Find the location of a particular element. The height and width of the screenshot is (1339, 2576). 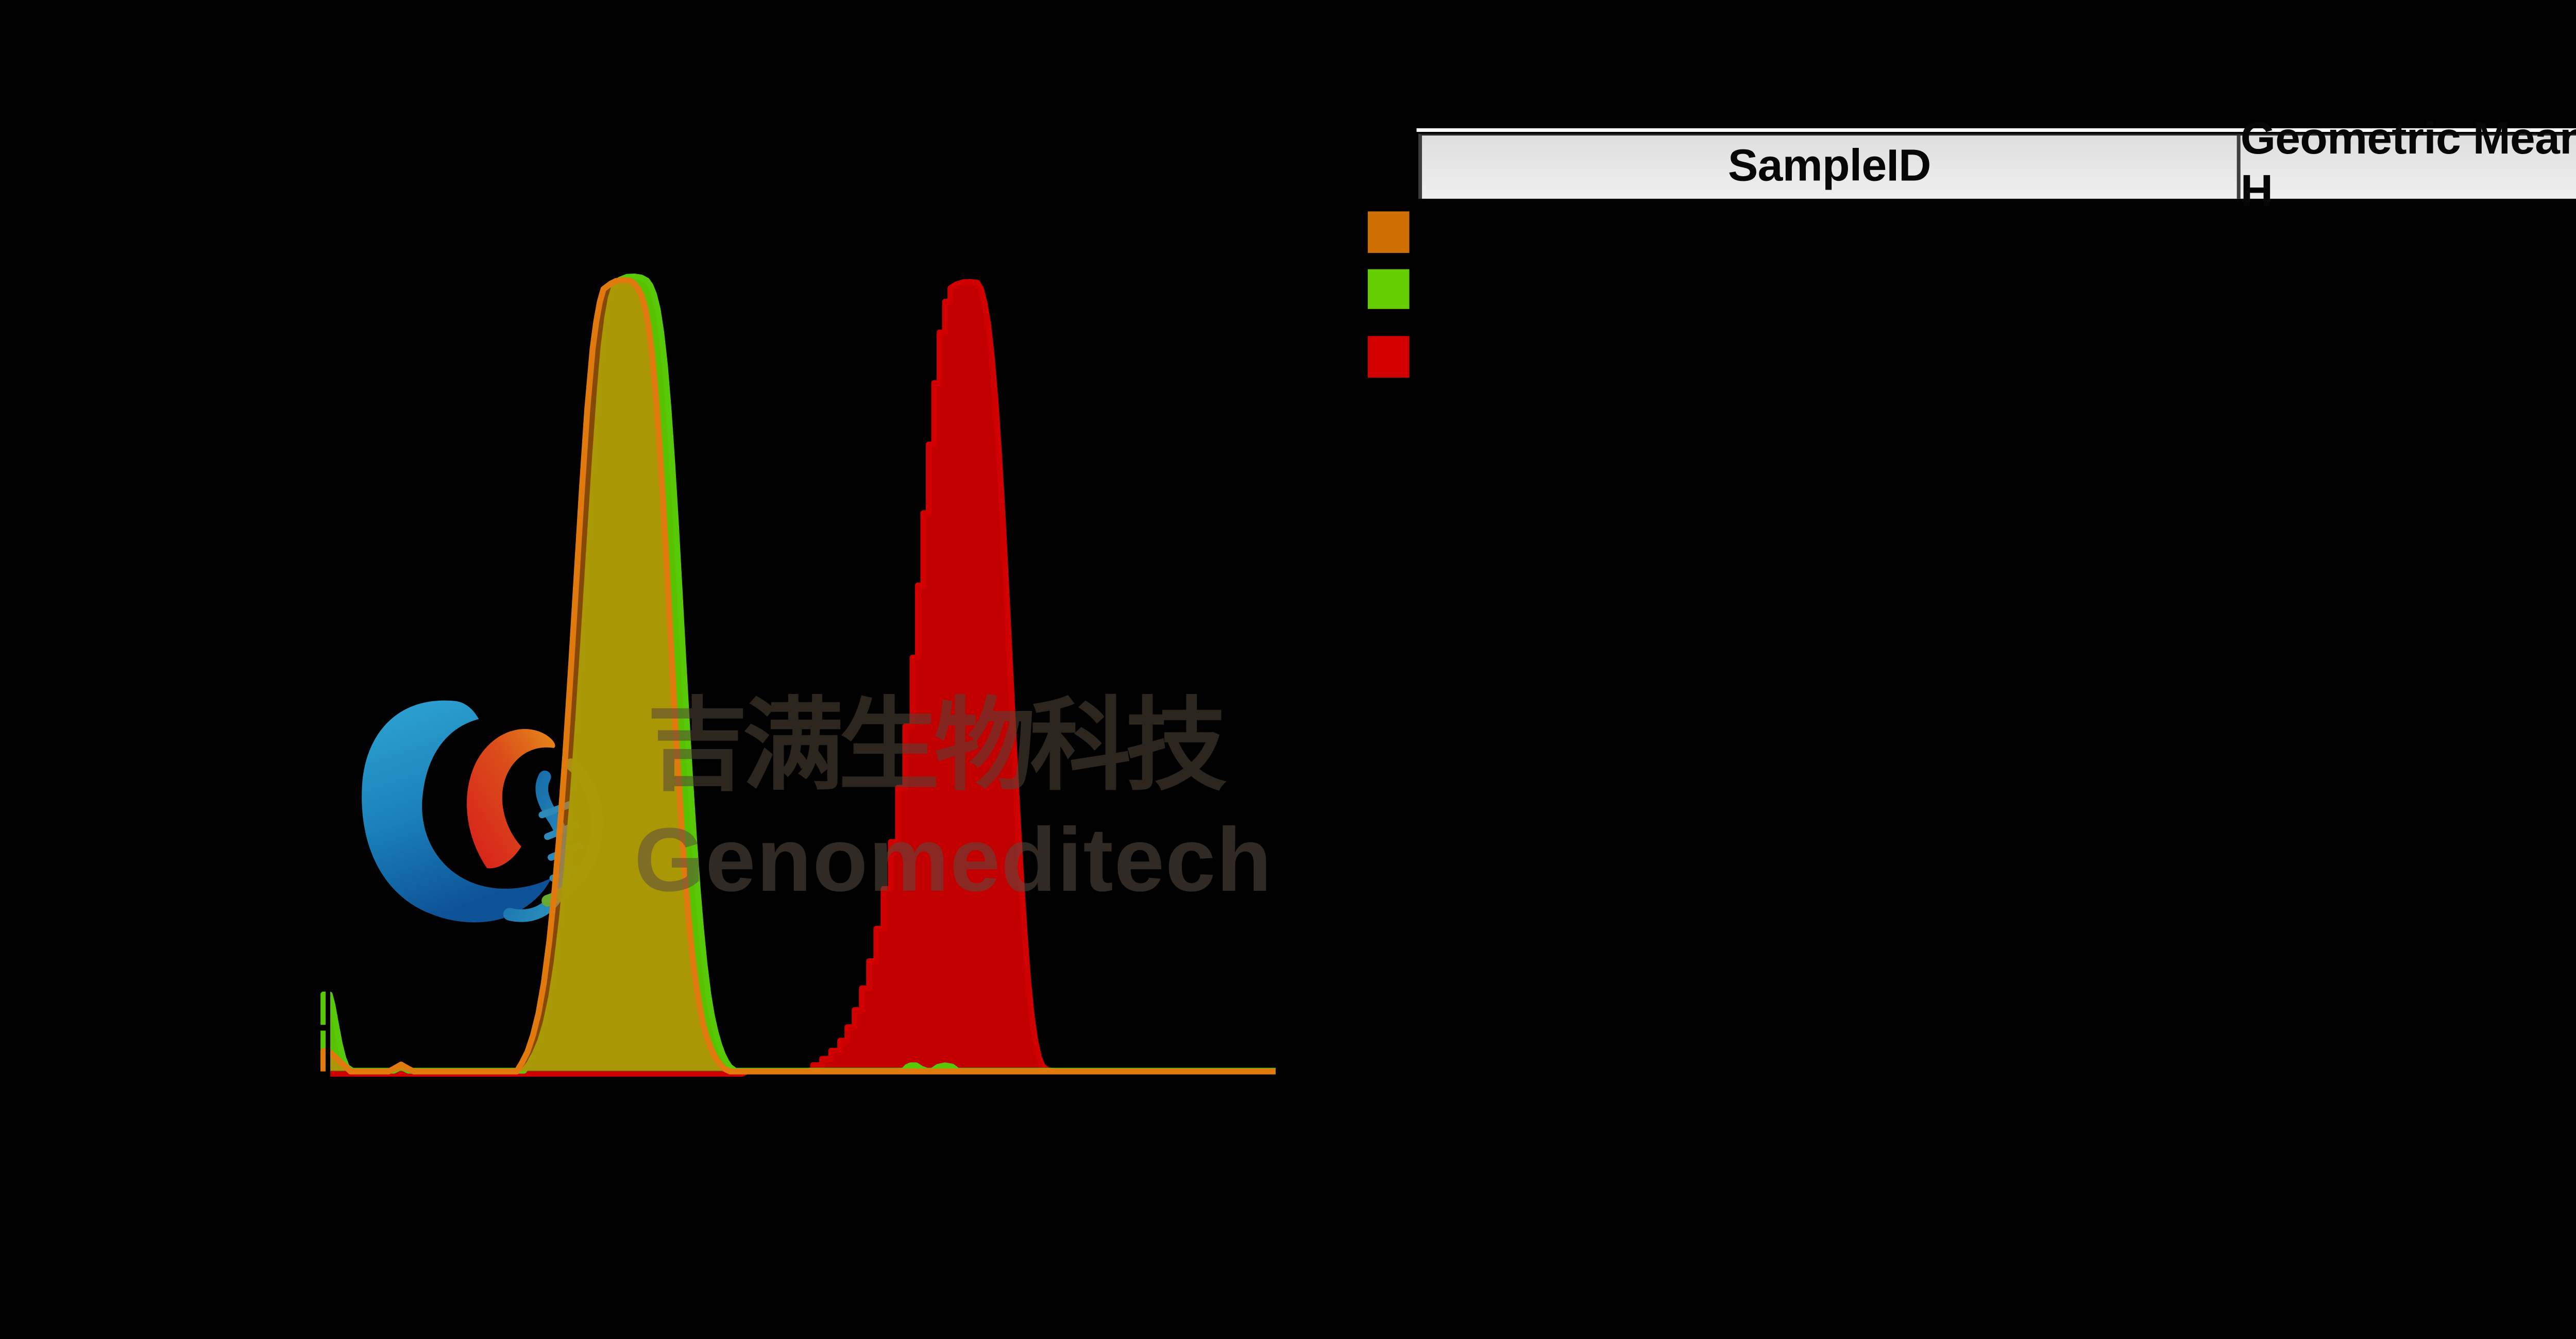

column-header-sampleid: SampleID is located at coordinates (1829, 166).